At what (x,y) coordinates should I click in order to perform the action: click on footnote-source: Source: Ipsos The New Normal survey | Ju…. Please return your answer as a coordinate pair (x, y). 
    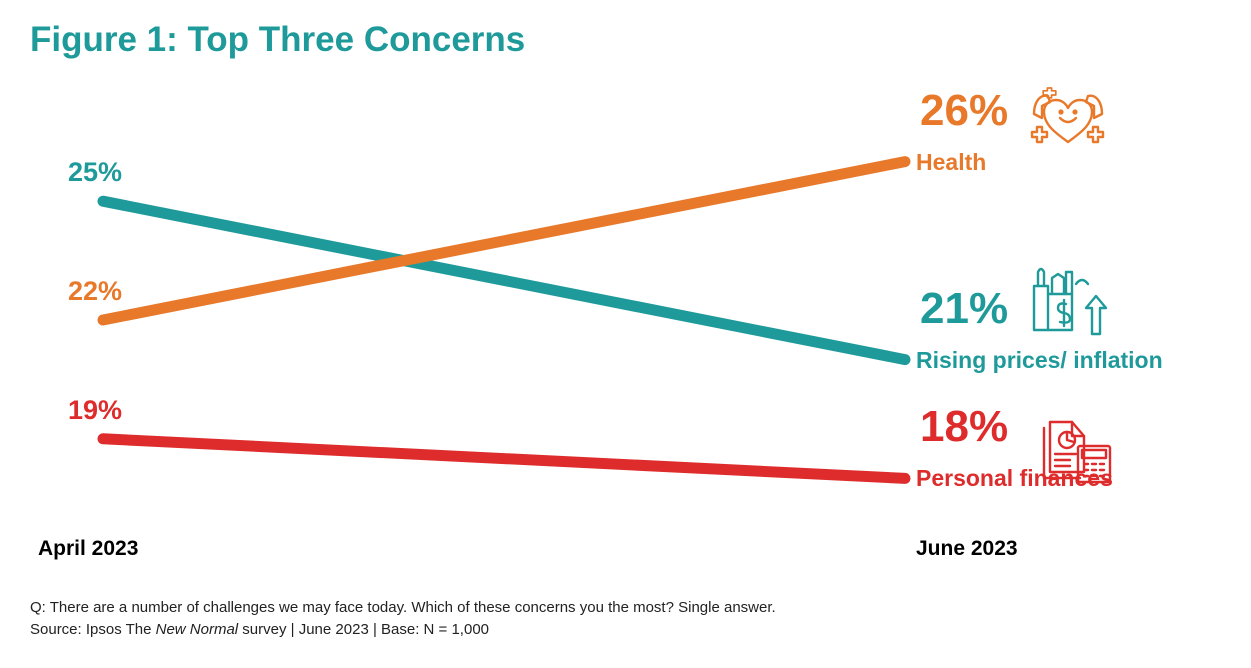
    Looking at the image, I should click on (259, 629).